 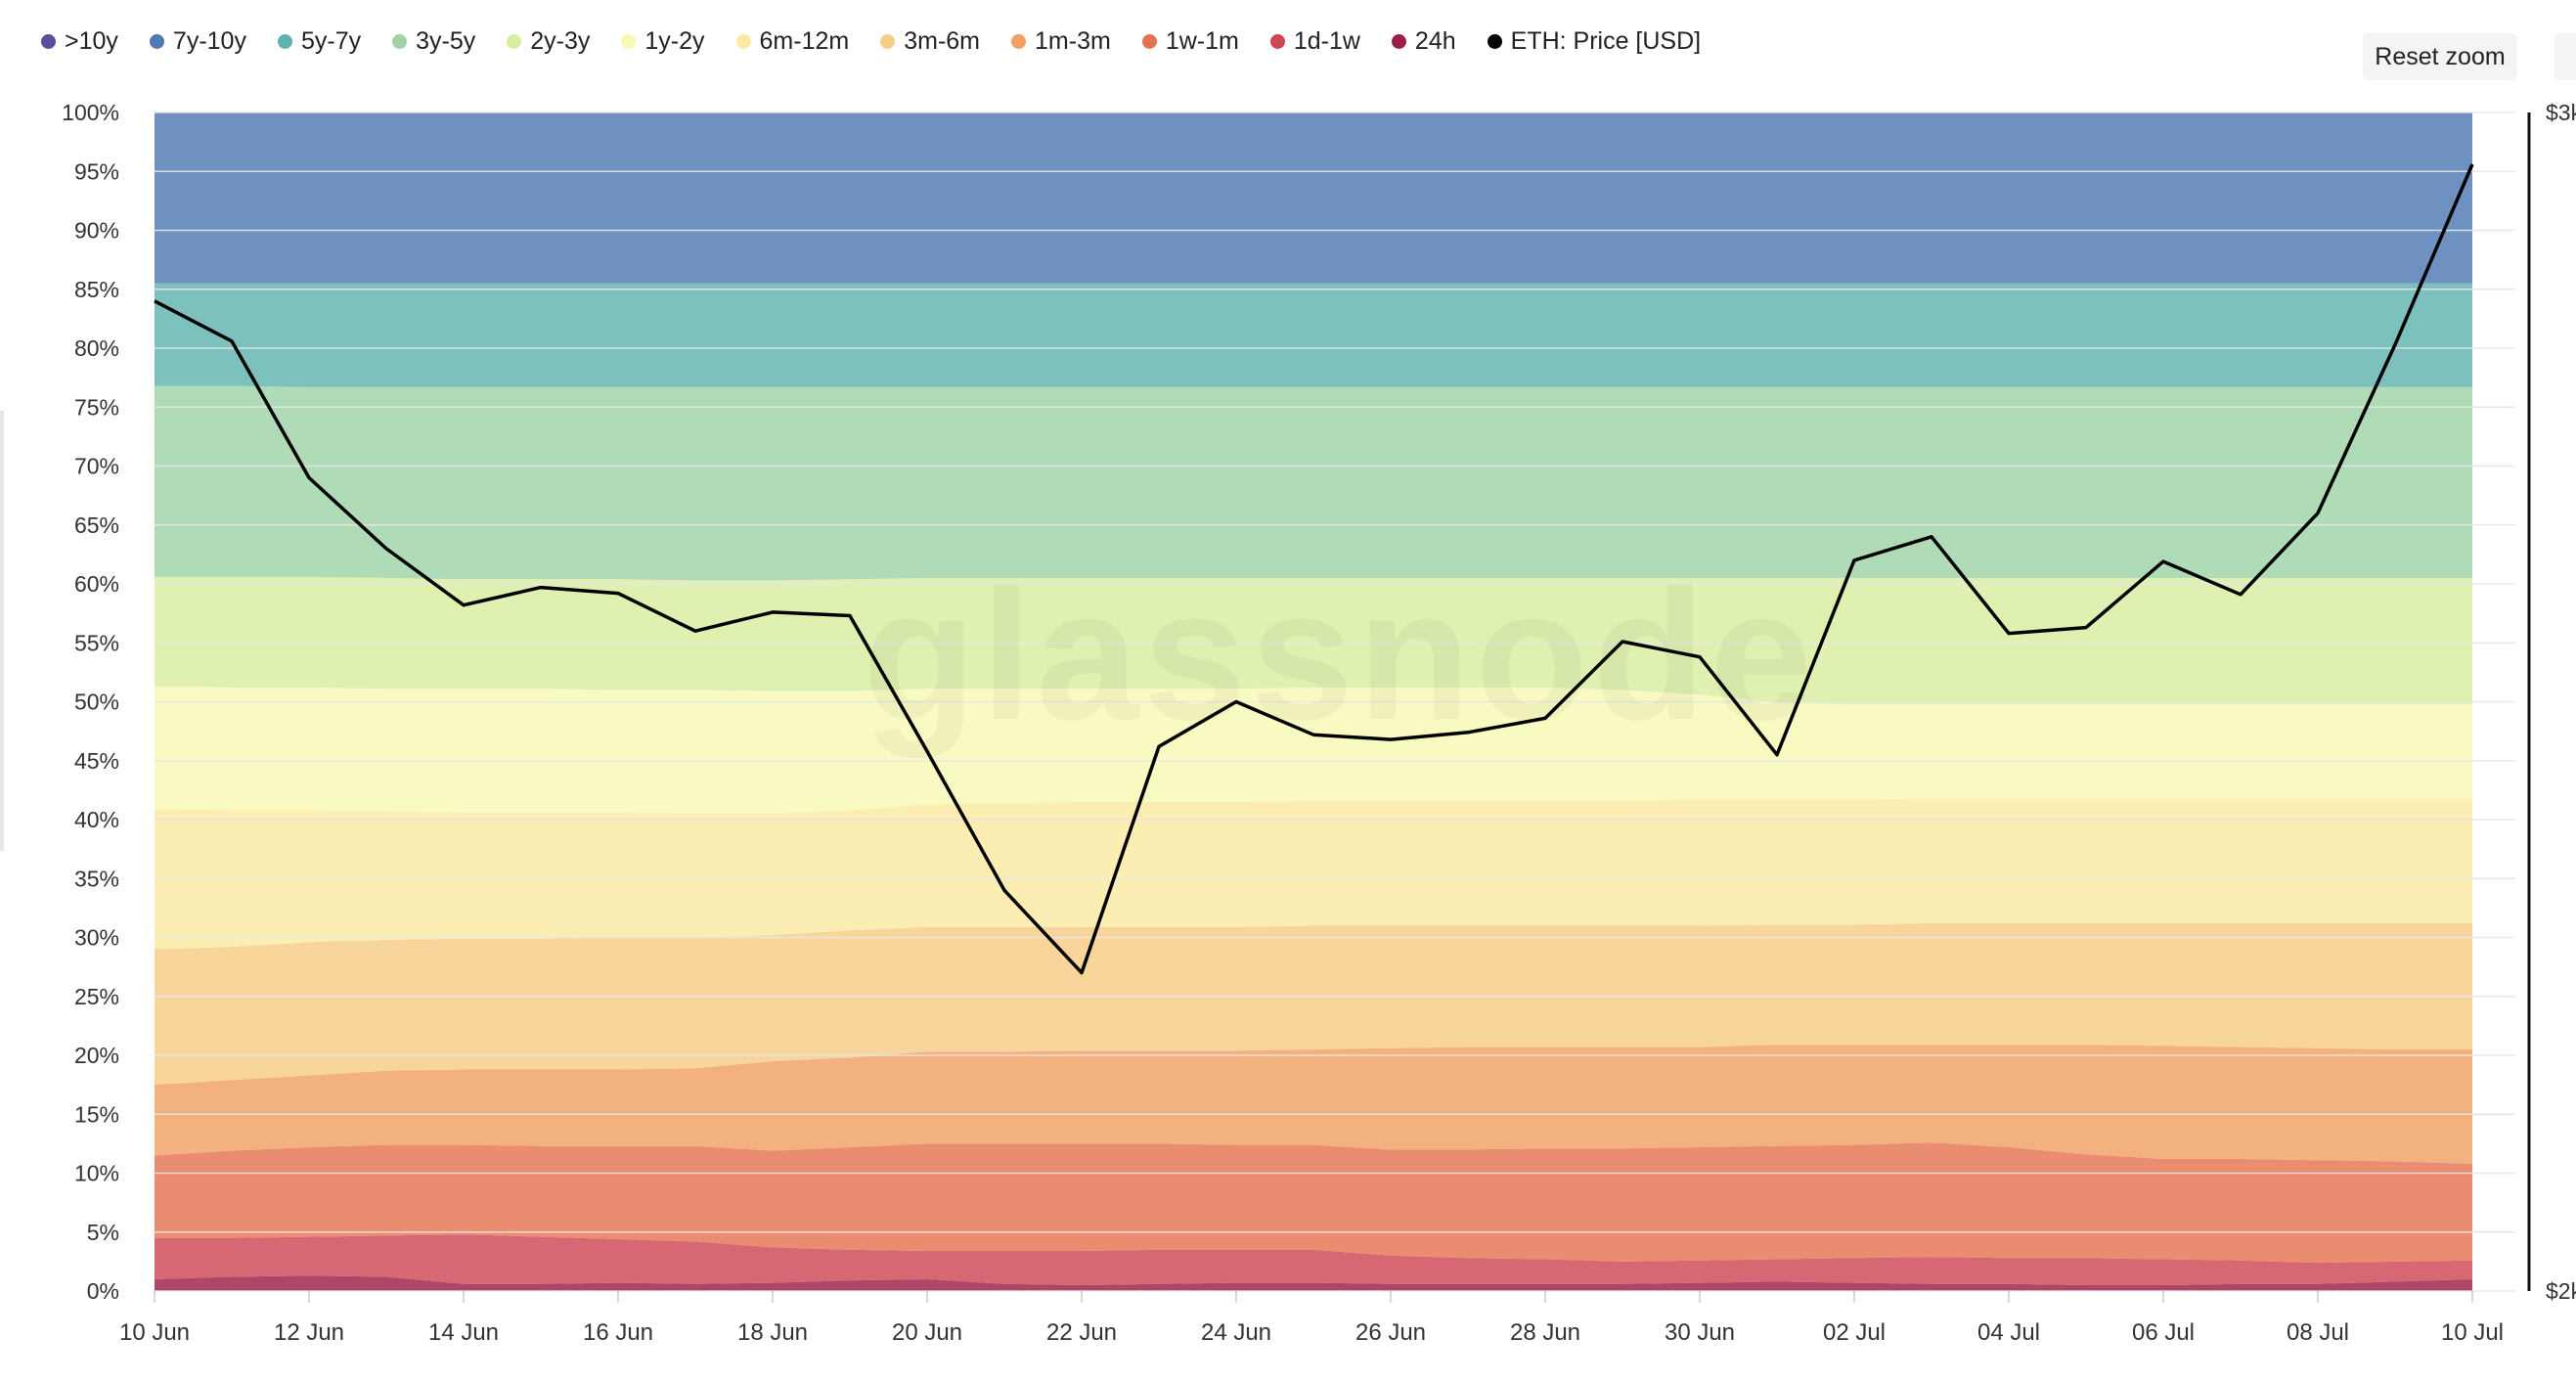 I want to click on y-tick-label: 100%, so click(x=90, y=112).